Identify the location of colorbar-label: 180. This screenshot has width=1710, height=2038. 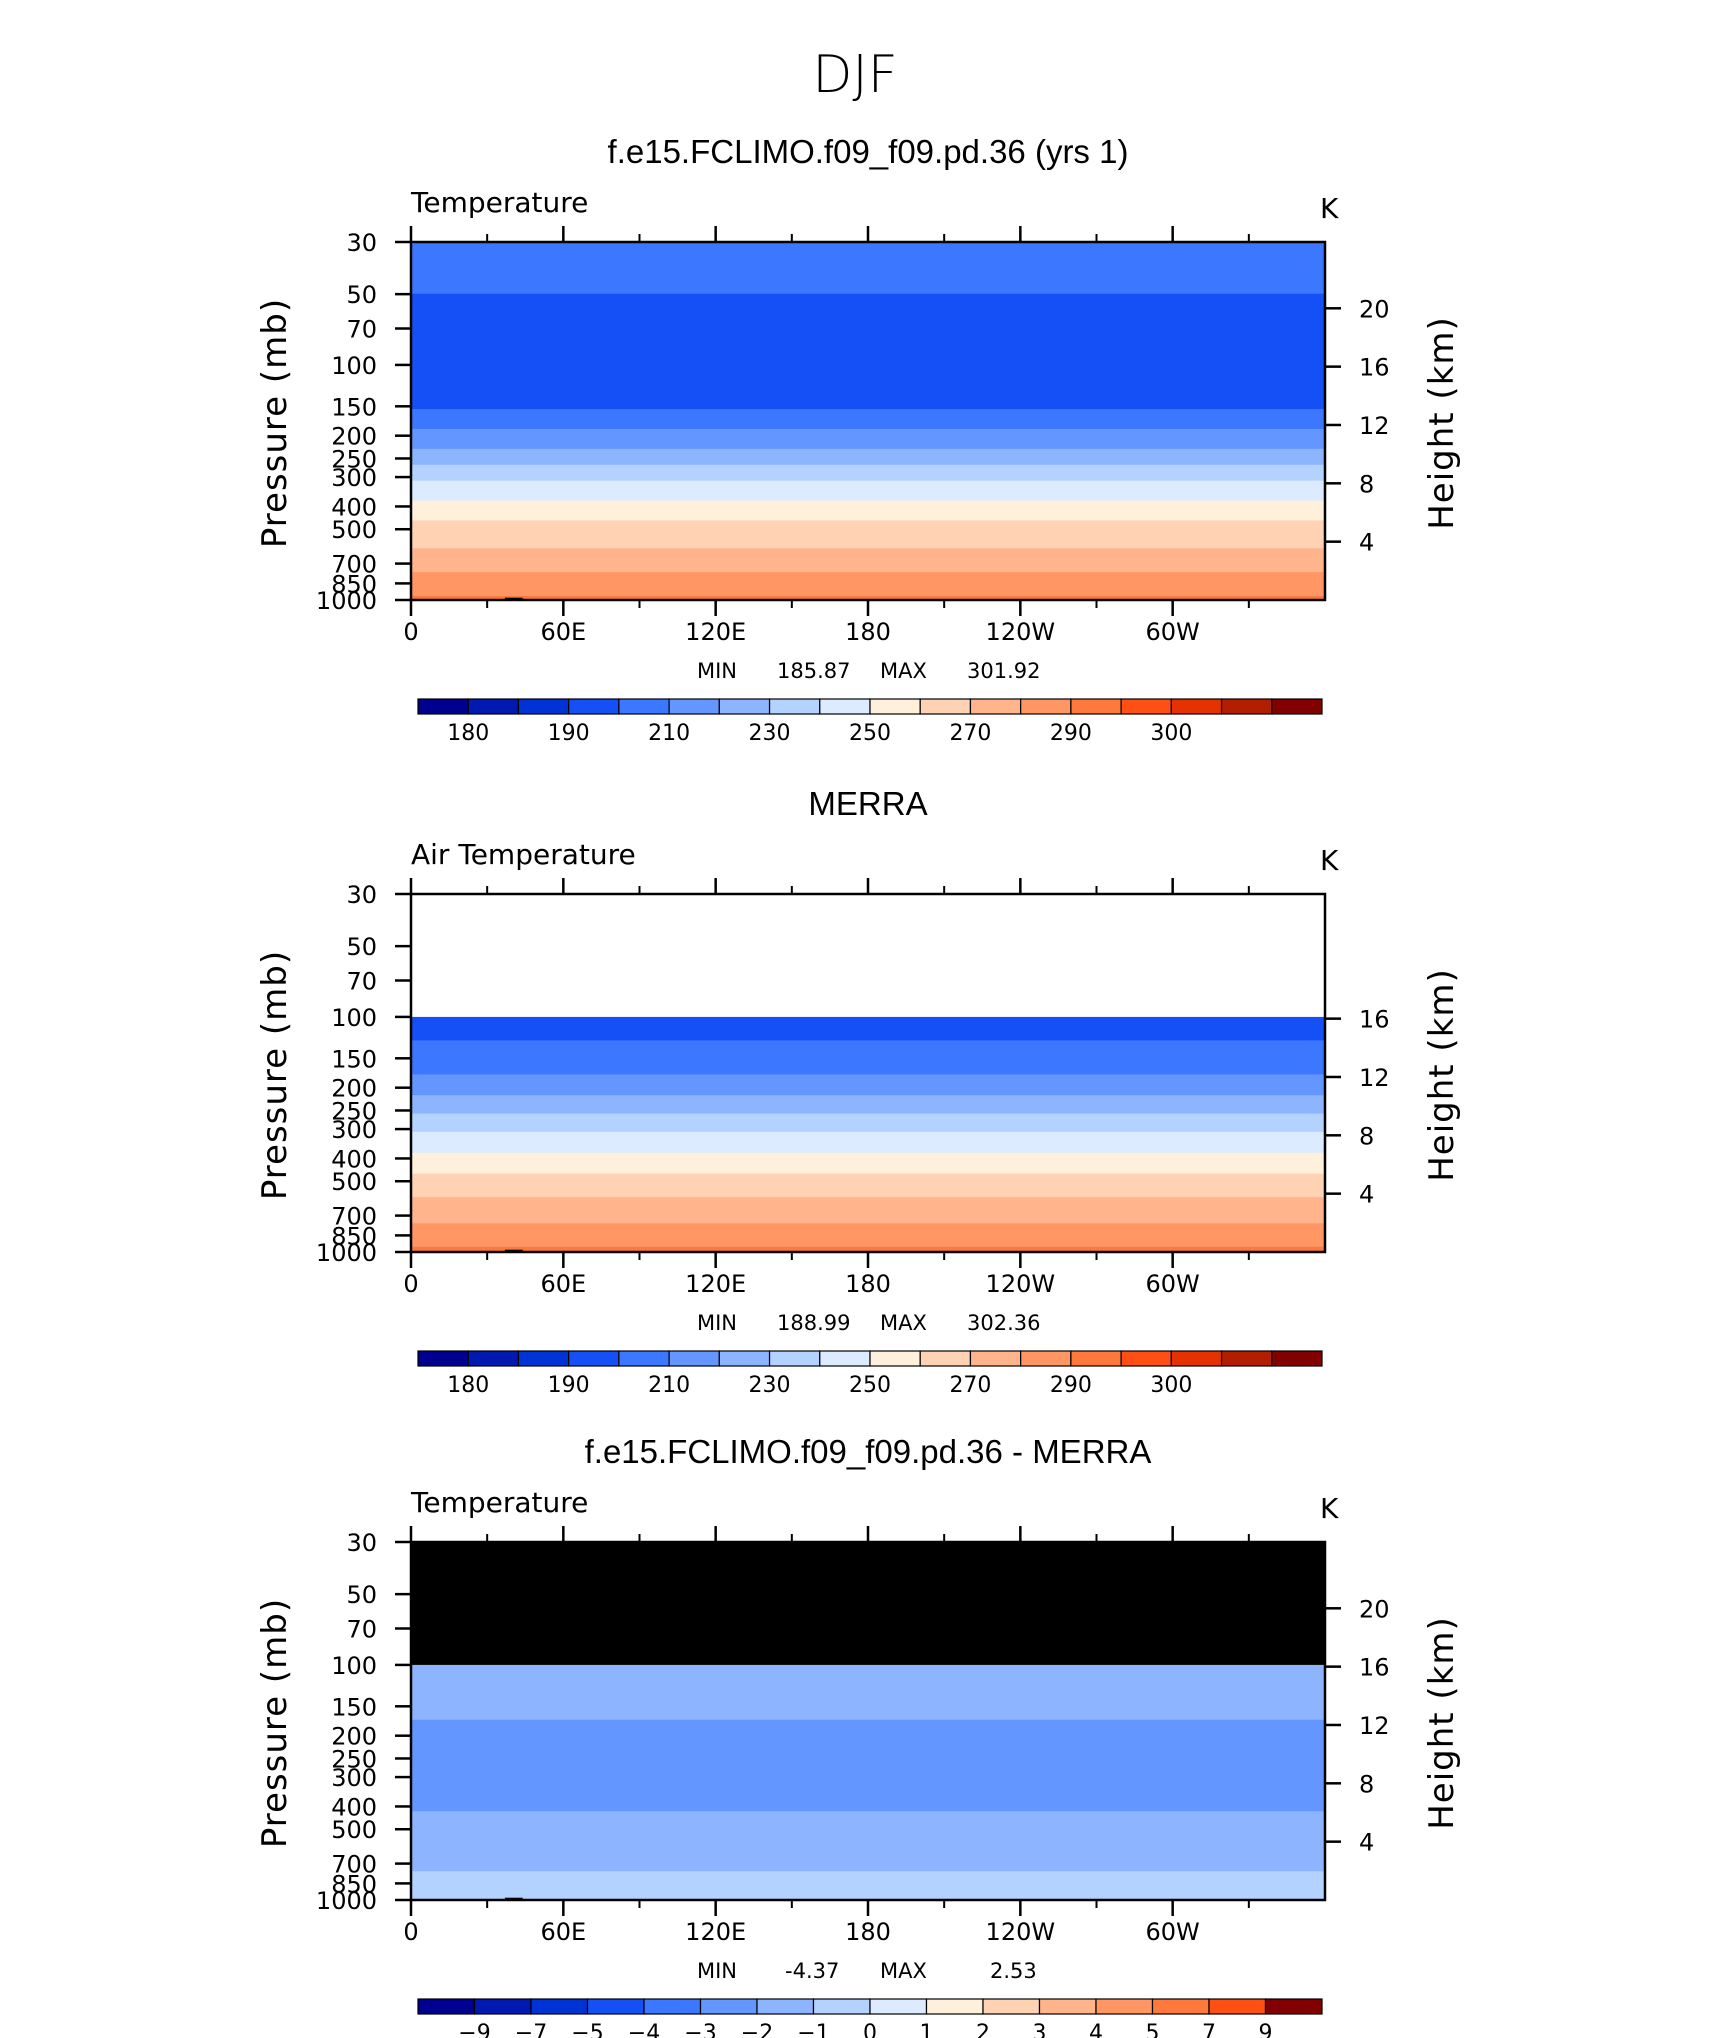
(468, 1385).